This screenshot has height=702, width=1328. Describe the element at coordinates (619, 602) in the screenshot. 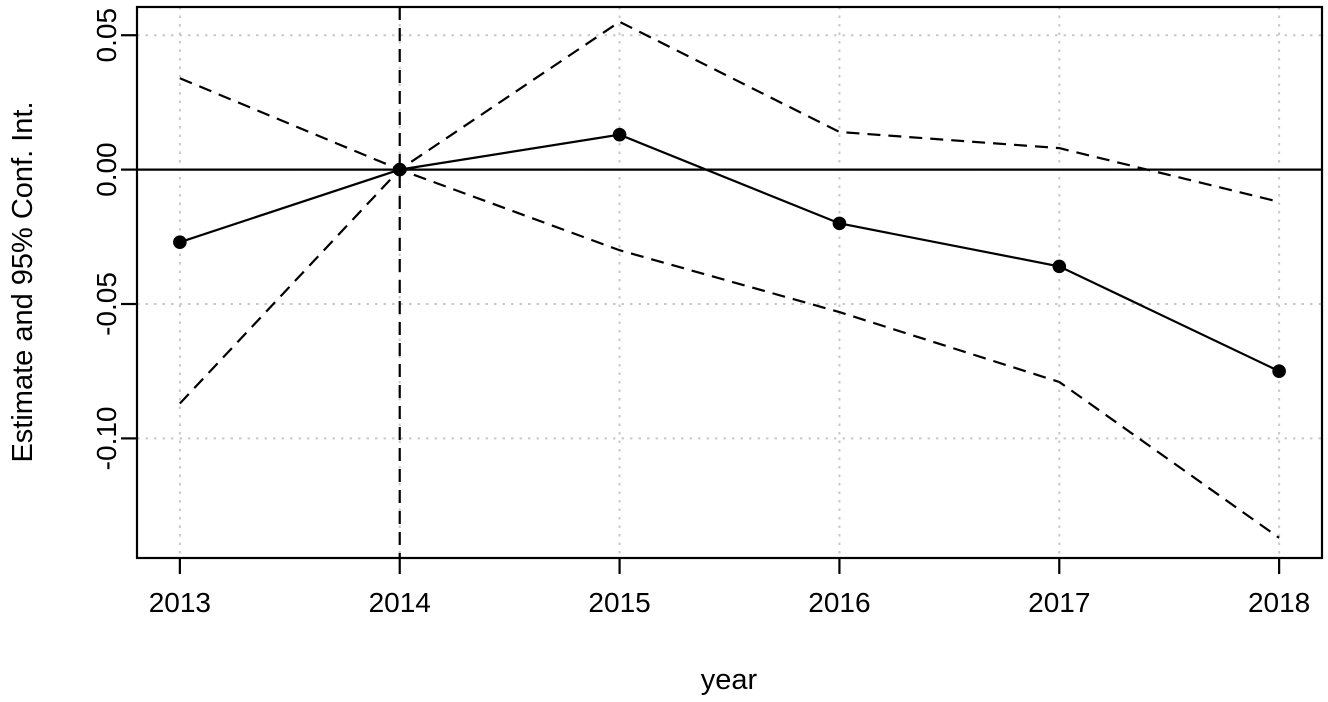

I see `x-tick-label: 2015` at that location.